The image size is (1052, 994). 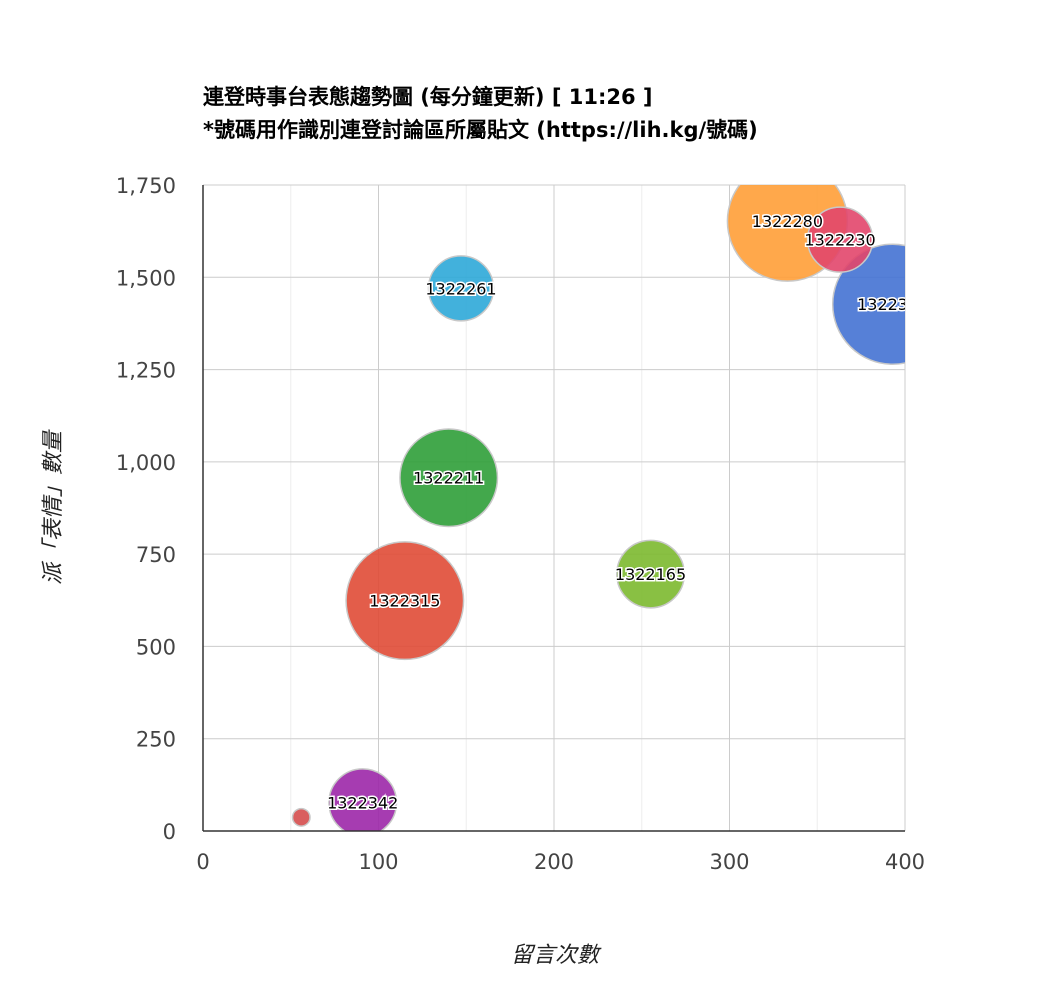 I want to click on bubble-label: 1322230, so click(x=839, y=240).